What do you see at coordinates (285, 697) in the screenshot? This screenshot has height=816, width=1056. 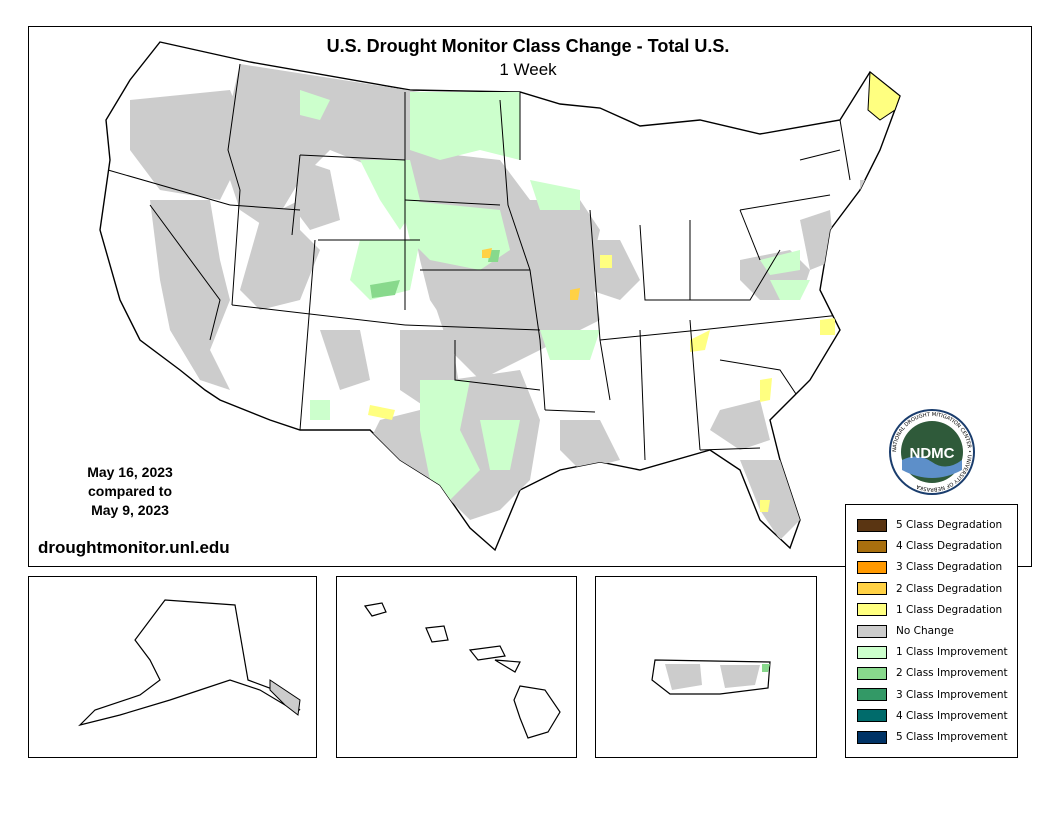 I see `alaska-change-area` at bounding box center [285, 697].